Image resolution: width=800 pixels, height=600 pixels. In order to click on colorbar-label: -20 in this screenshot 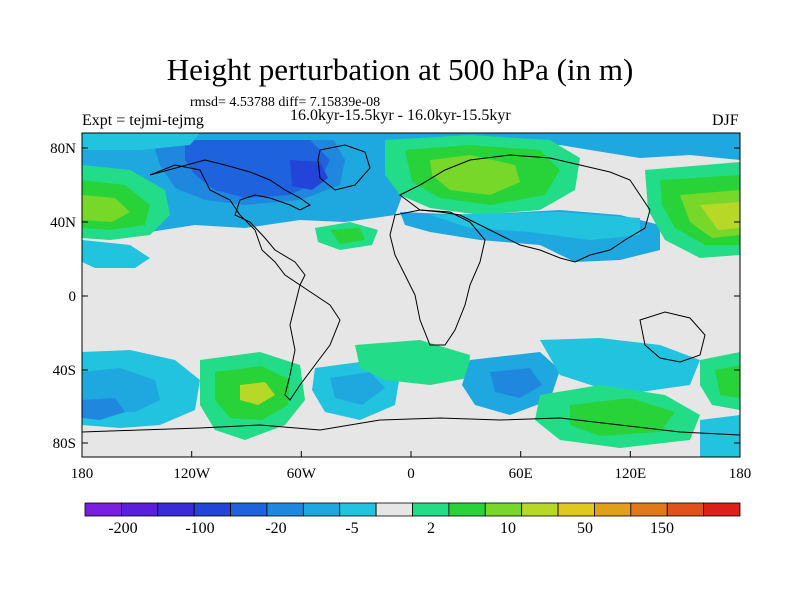, I will do `click(275, 528)`.